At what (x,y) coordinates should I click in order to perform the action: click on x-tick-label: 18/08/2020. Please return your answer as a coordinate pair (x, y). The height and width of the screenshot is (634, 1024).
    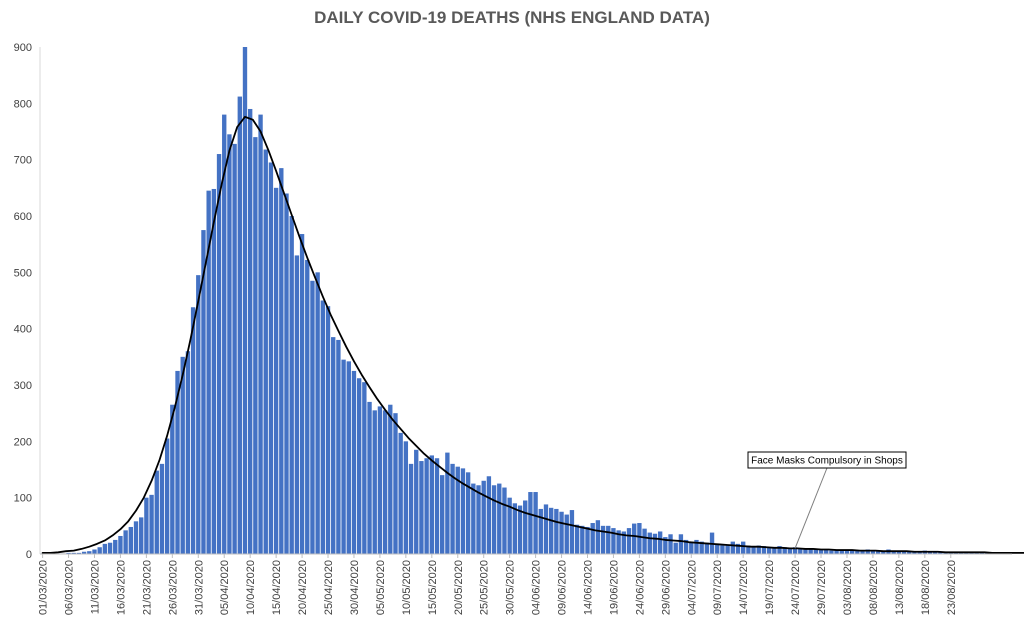
    Looking at the image, I should click on (926, 587).